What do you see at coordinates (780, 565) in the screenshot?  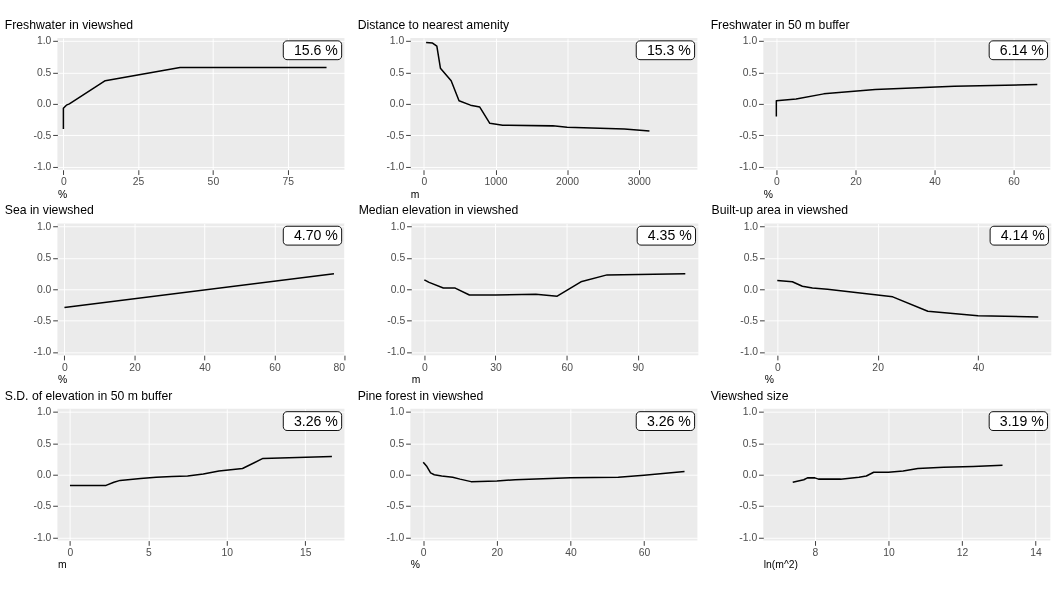 I see `x-axis-title: ln(m^2)` at bounding box center [780, 565].